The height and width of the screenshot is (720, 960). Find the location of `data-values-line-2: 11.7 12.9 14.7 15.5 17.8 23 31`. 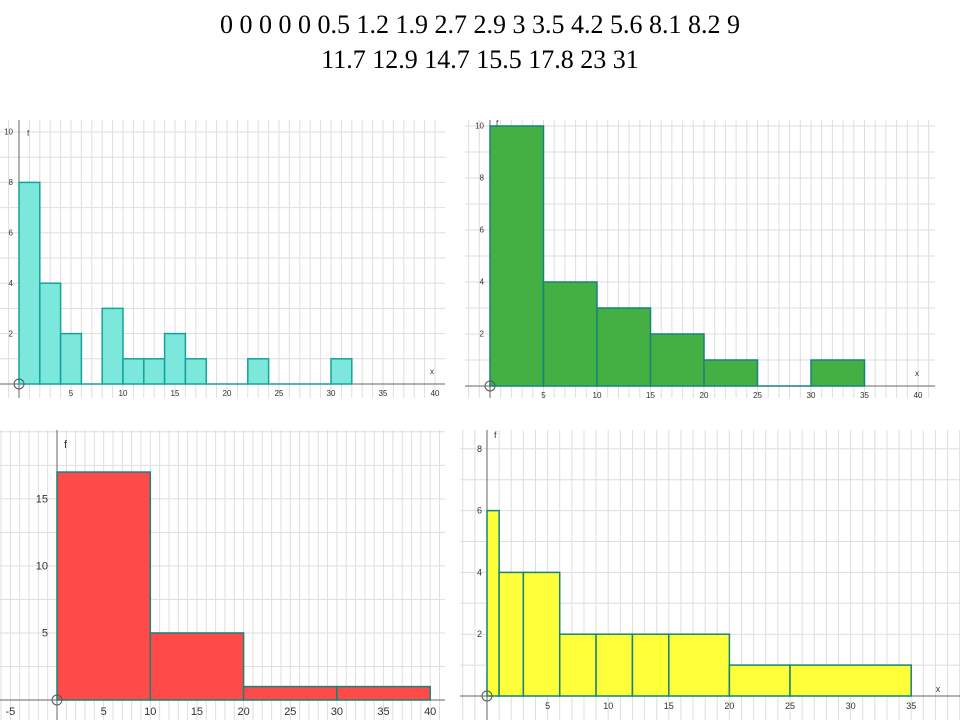

data-values-line-2: 11.7 12.9 14.7 15.5 17.8 23 31 is located at coordinates (480, 59).